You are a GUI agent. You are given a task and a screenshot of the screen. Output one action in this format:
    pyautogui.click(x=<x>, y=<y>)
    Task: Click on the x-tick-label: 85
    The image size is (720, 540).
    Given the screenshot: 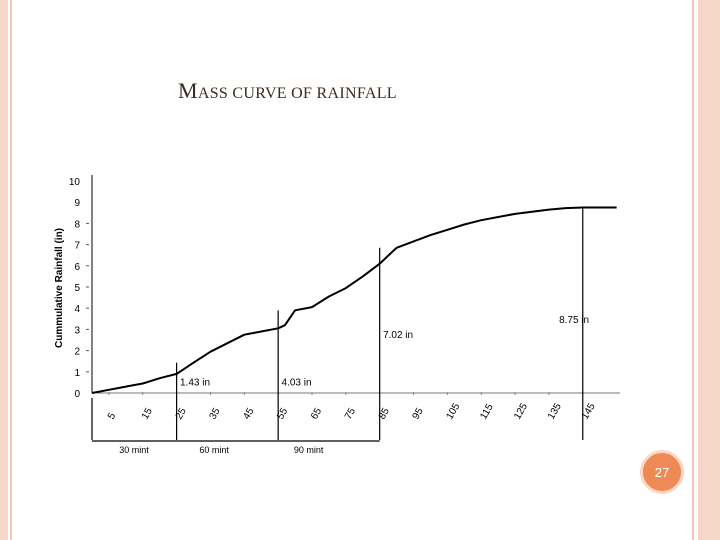 What is the action you would take?
    pyautogui.click(x=384, y=414)
    